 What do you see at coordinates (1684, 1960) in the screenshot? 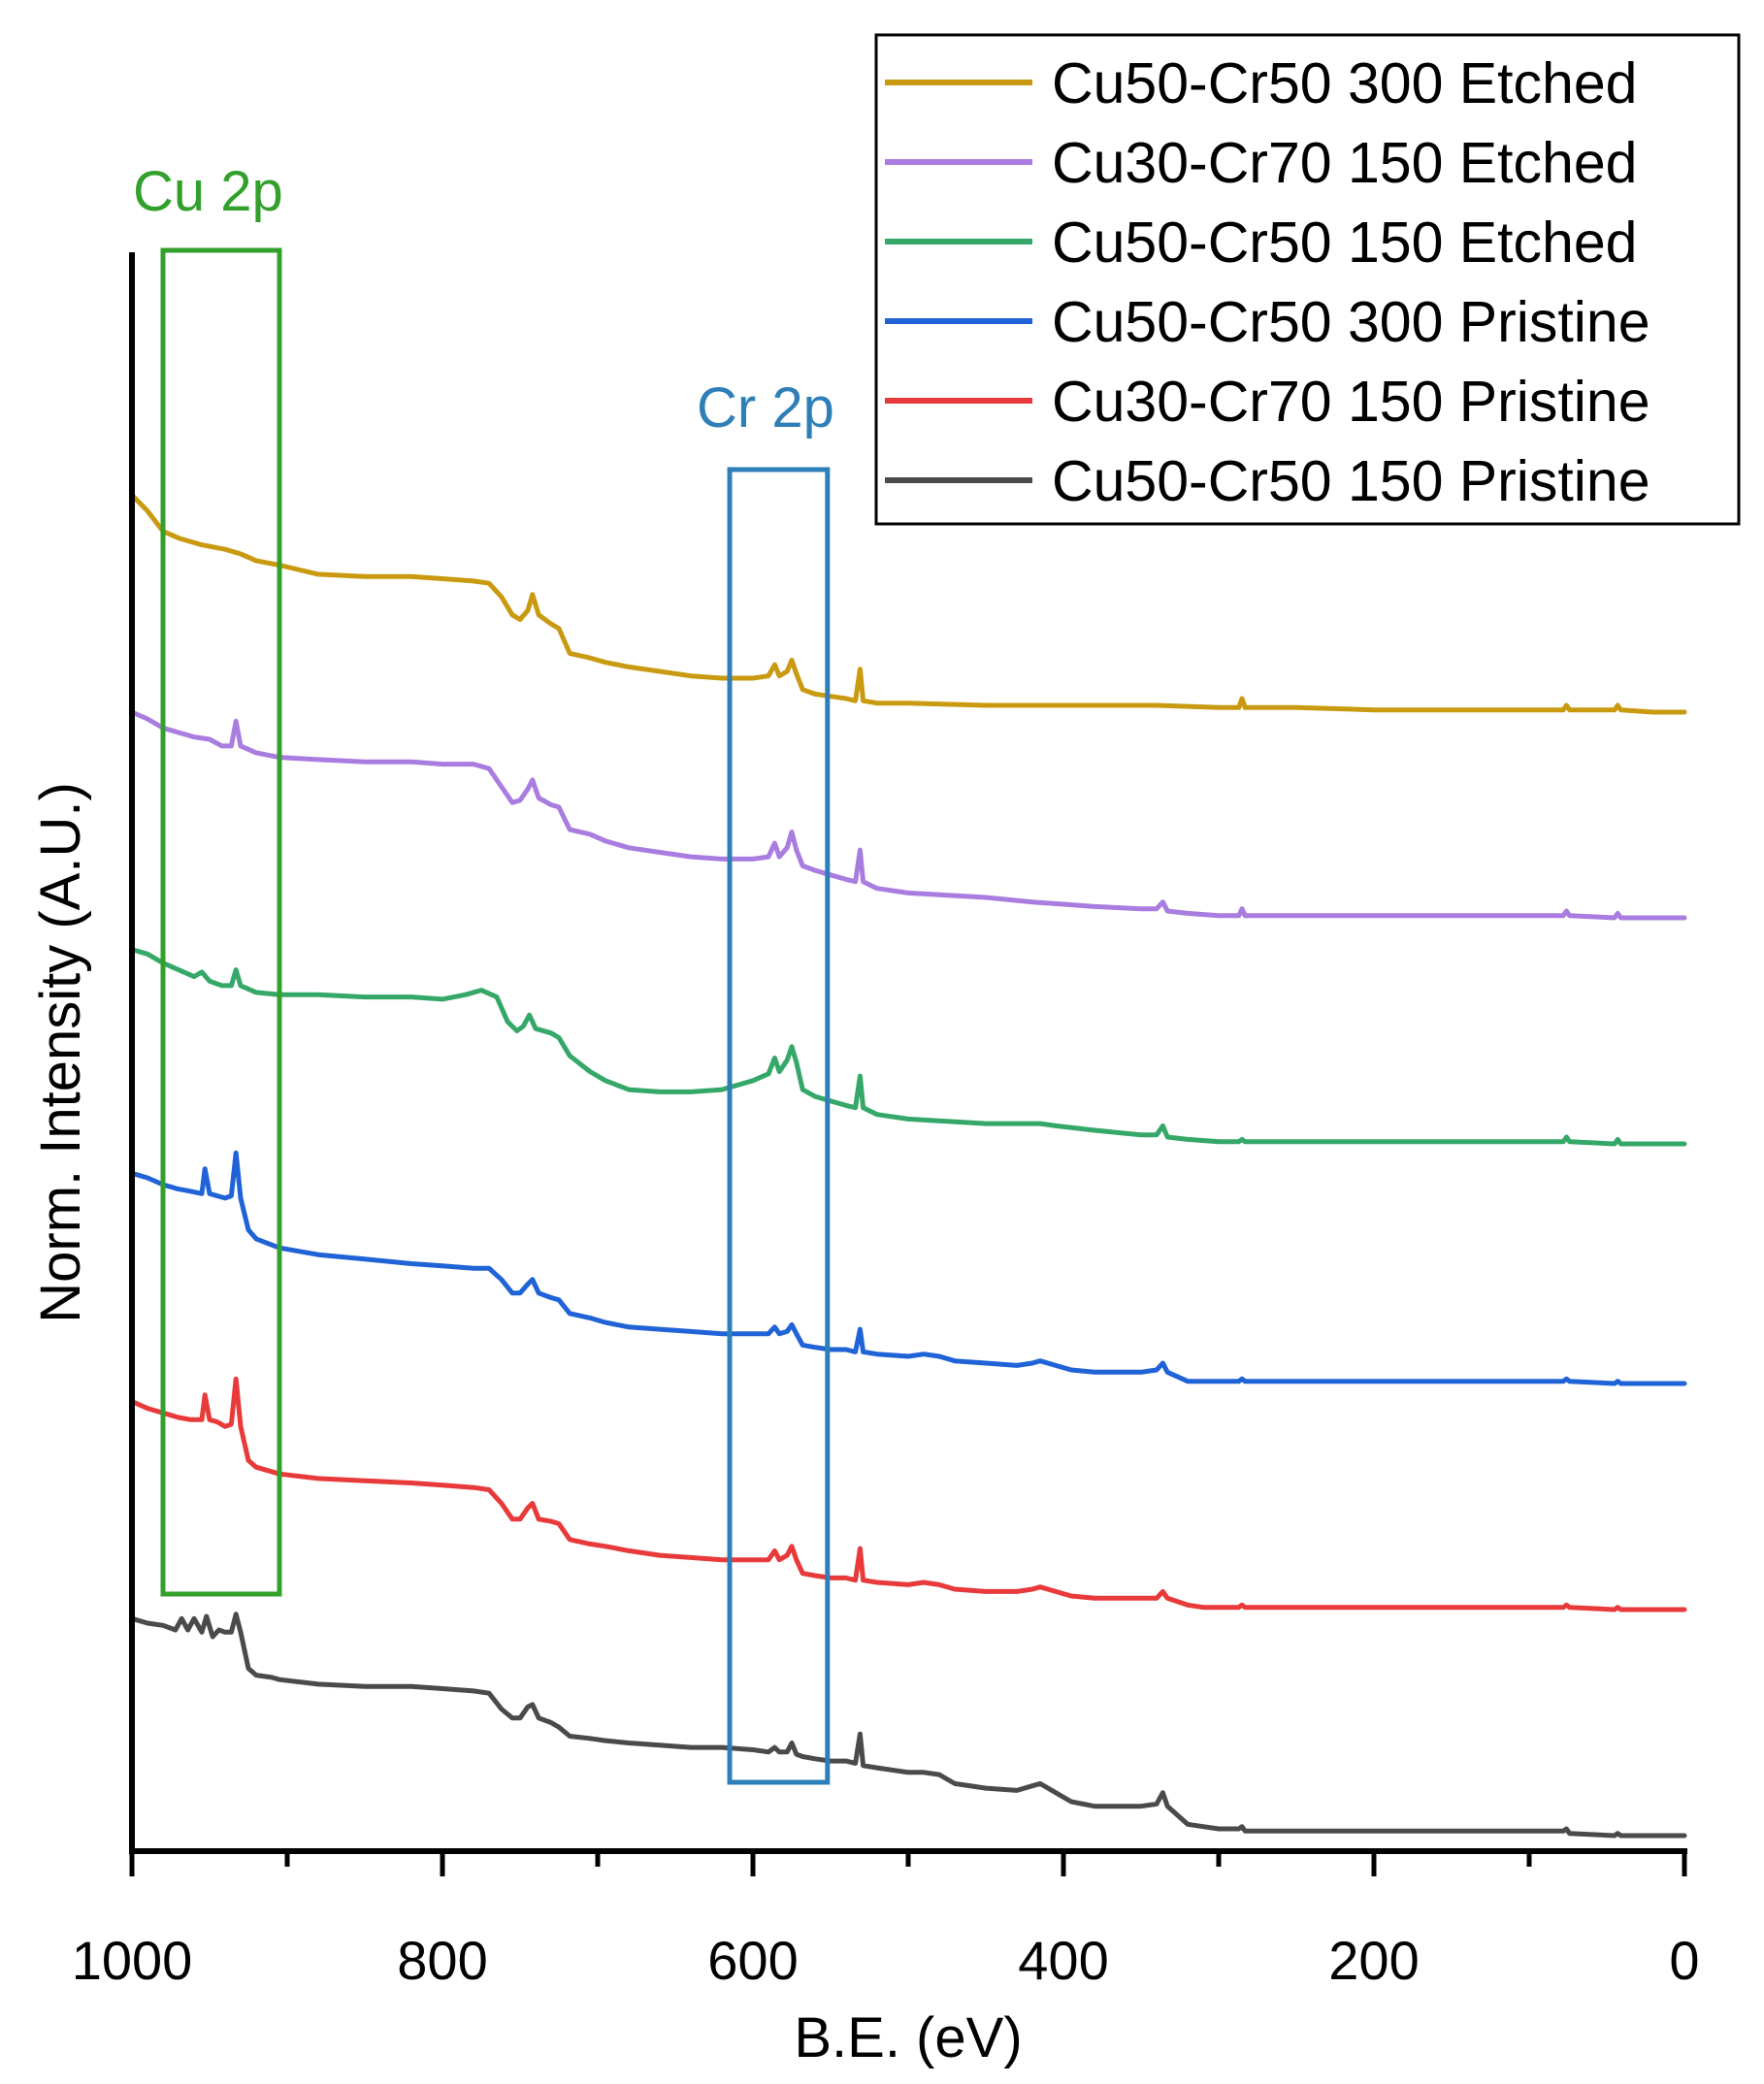
I see `x-tick-label: 0` at bounding box center [1684, 1960].